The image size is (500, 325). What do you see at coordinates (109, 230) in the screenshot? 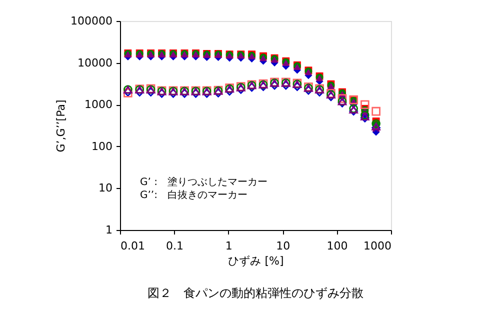
I see `y-tick-label: 1` at bounding box center [109, 230].